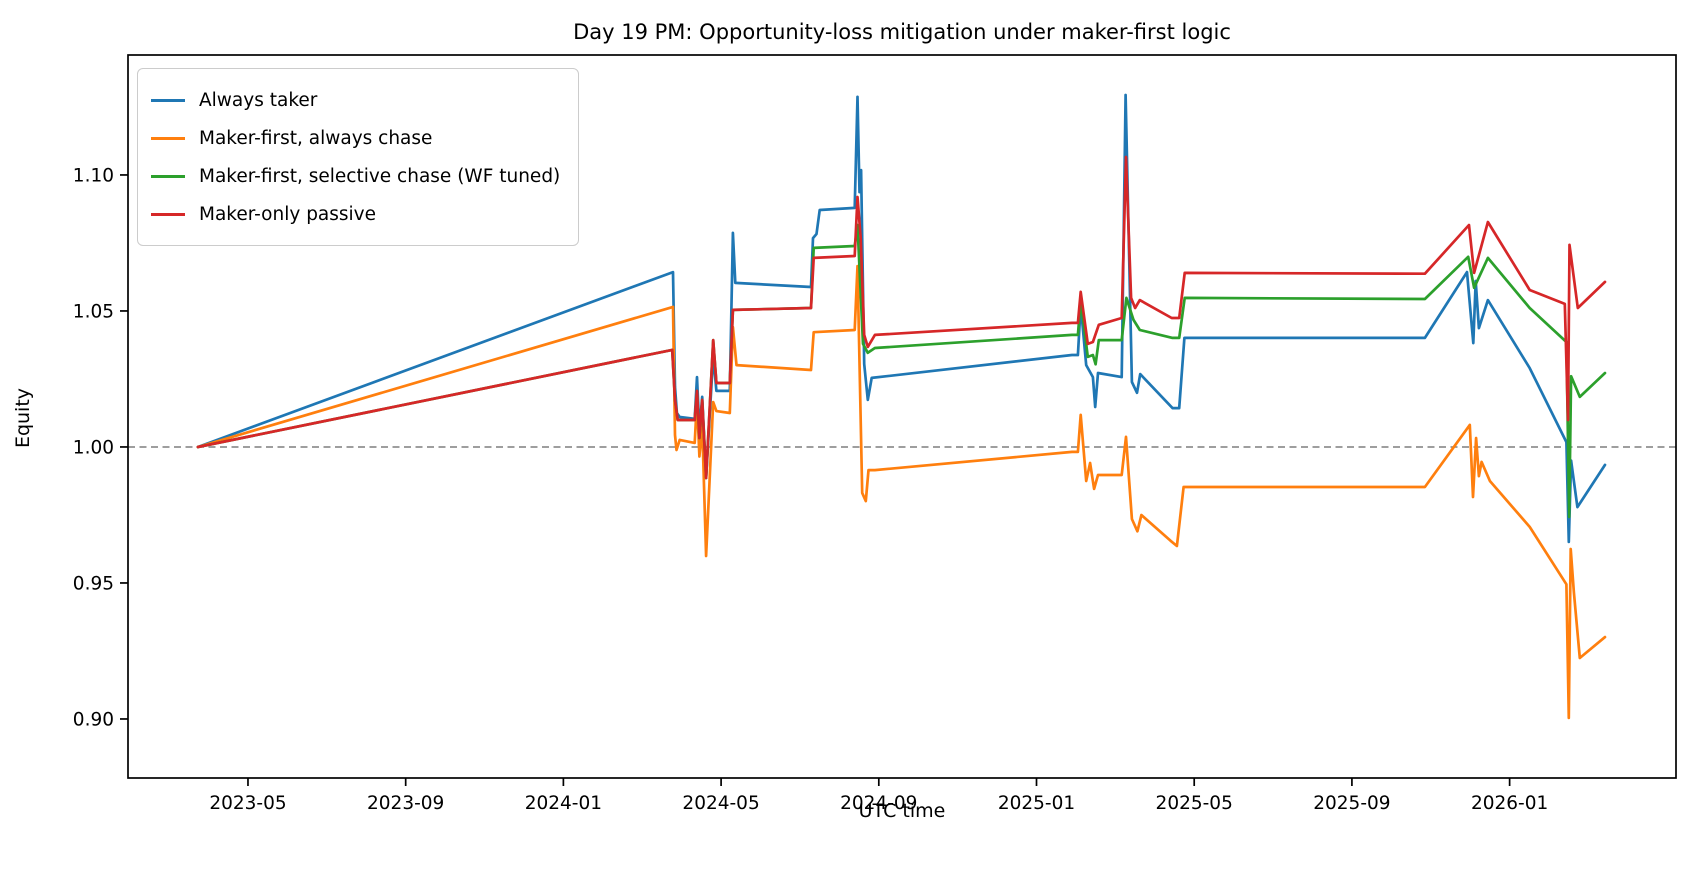 Image resolution: width=1700 pixels, height=884 pixels. I want to click on y-tick-label: 0.95, so click(93, 583).